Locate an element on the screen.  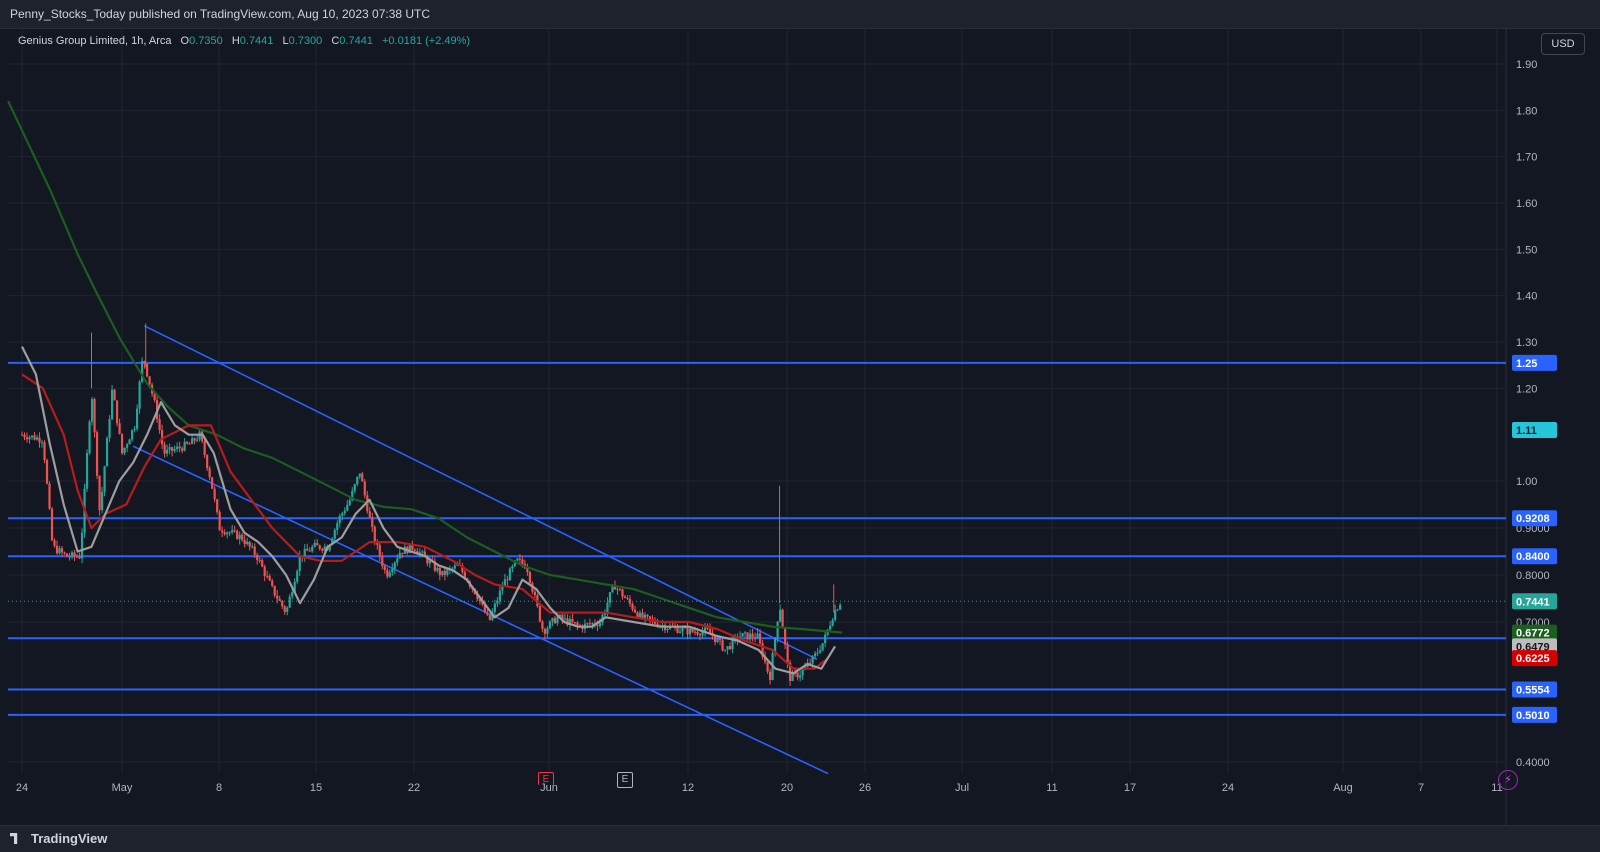
x-tick-label: 11 is located at coordinates (1496, 788).